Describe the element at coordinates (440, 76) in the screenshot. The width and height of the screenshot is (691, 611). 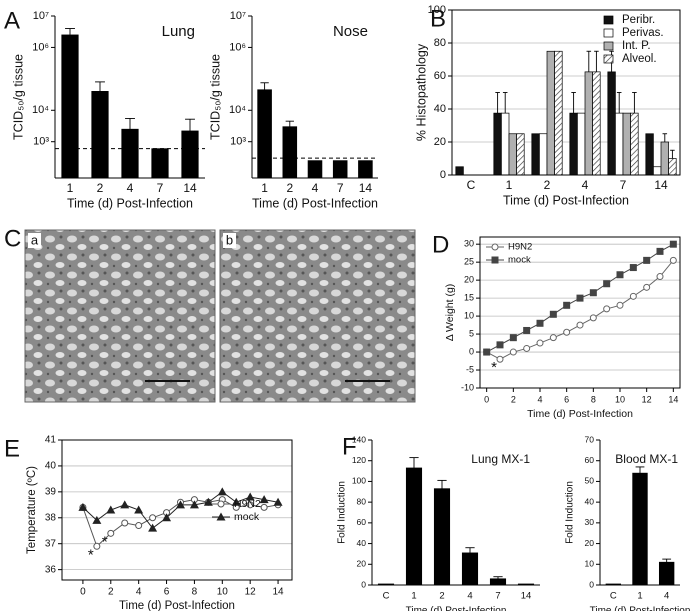
I see `y-tick-label: 60` at that location.